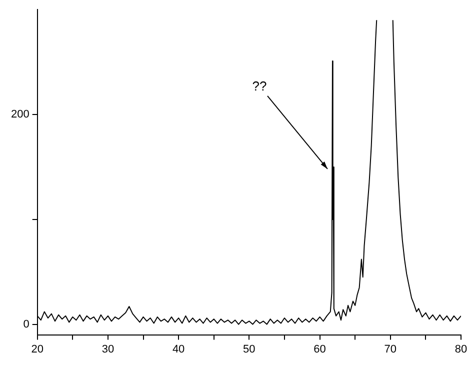 Image resolution: width=473 pixels, height=367 pixels. What do you see at coordinates (178, 349) in the screenshot?
I see `x-tick-label: 40` at bounding box center [178, 349].